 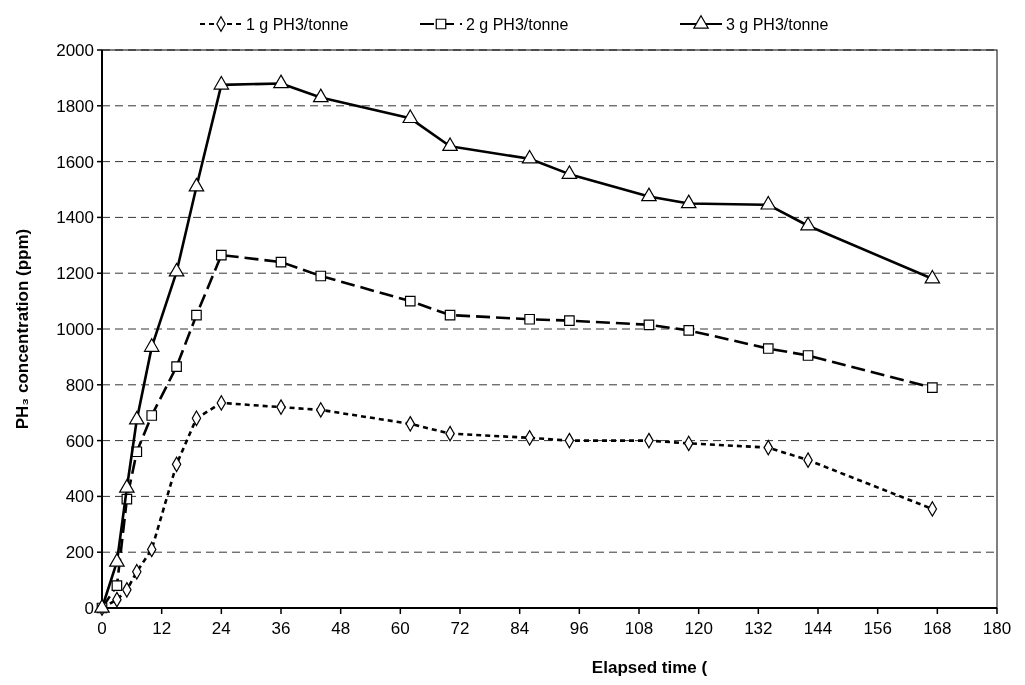 I want to click on legend-label: 3 g PH3/tonne, so click(x=777, y=24).